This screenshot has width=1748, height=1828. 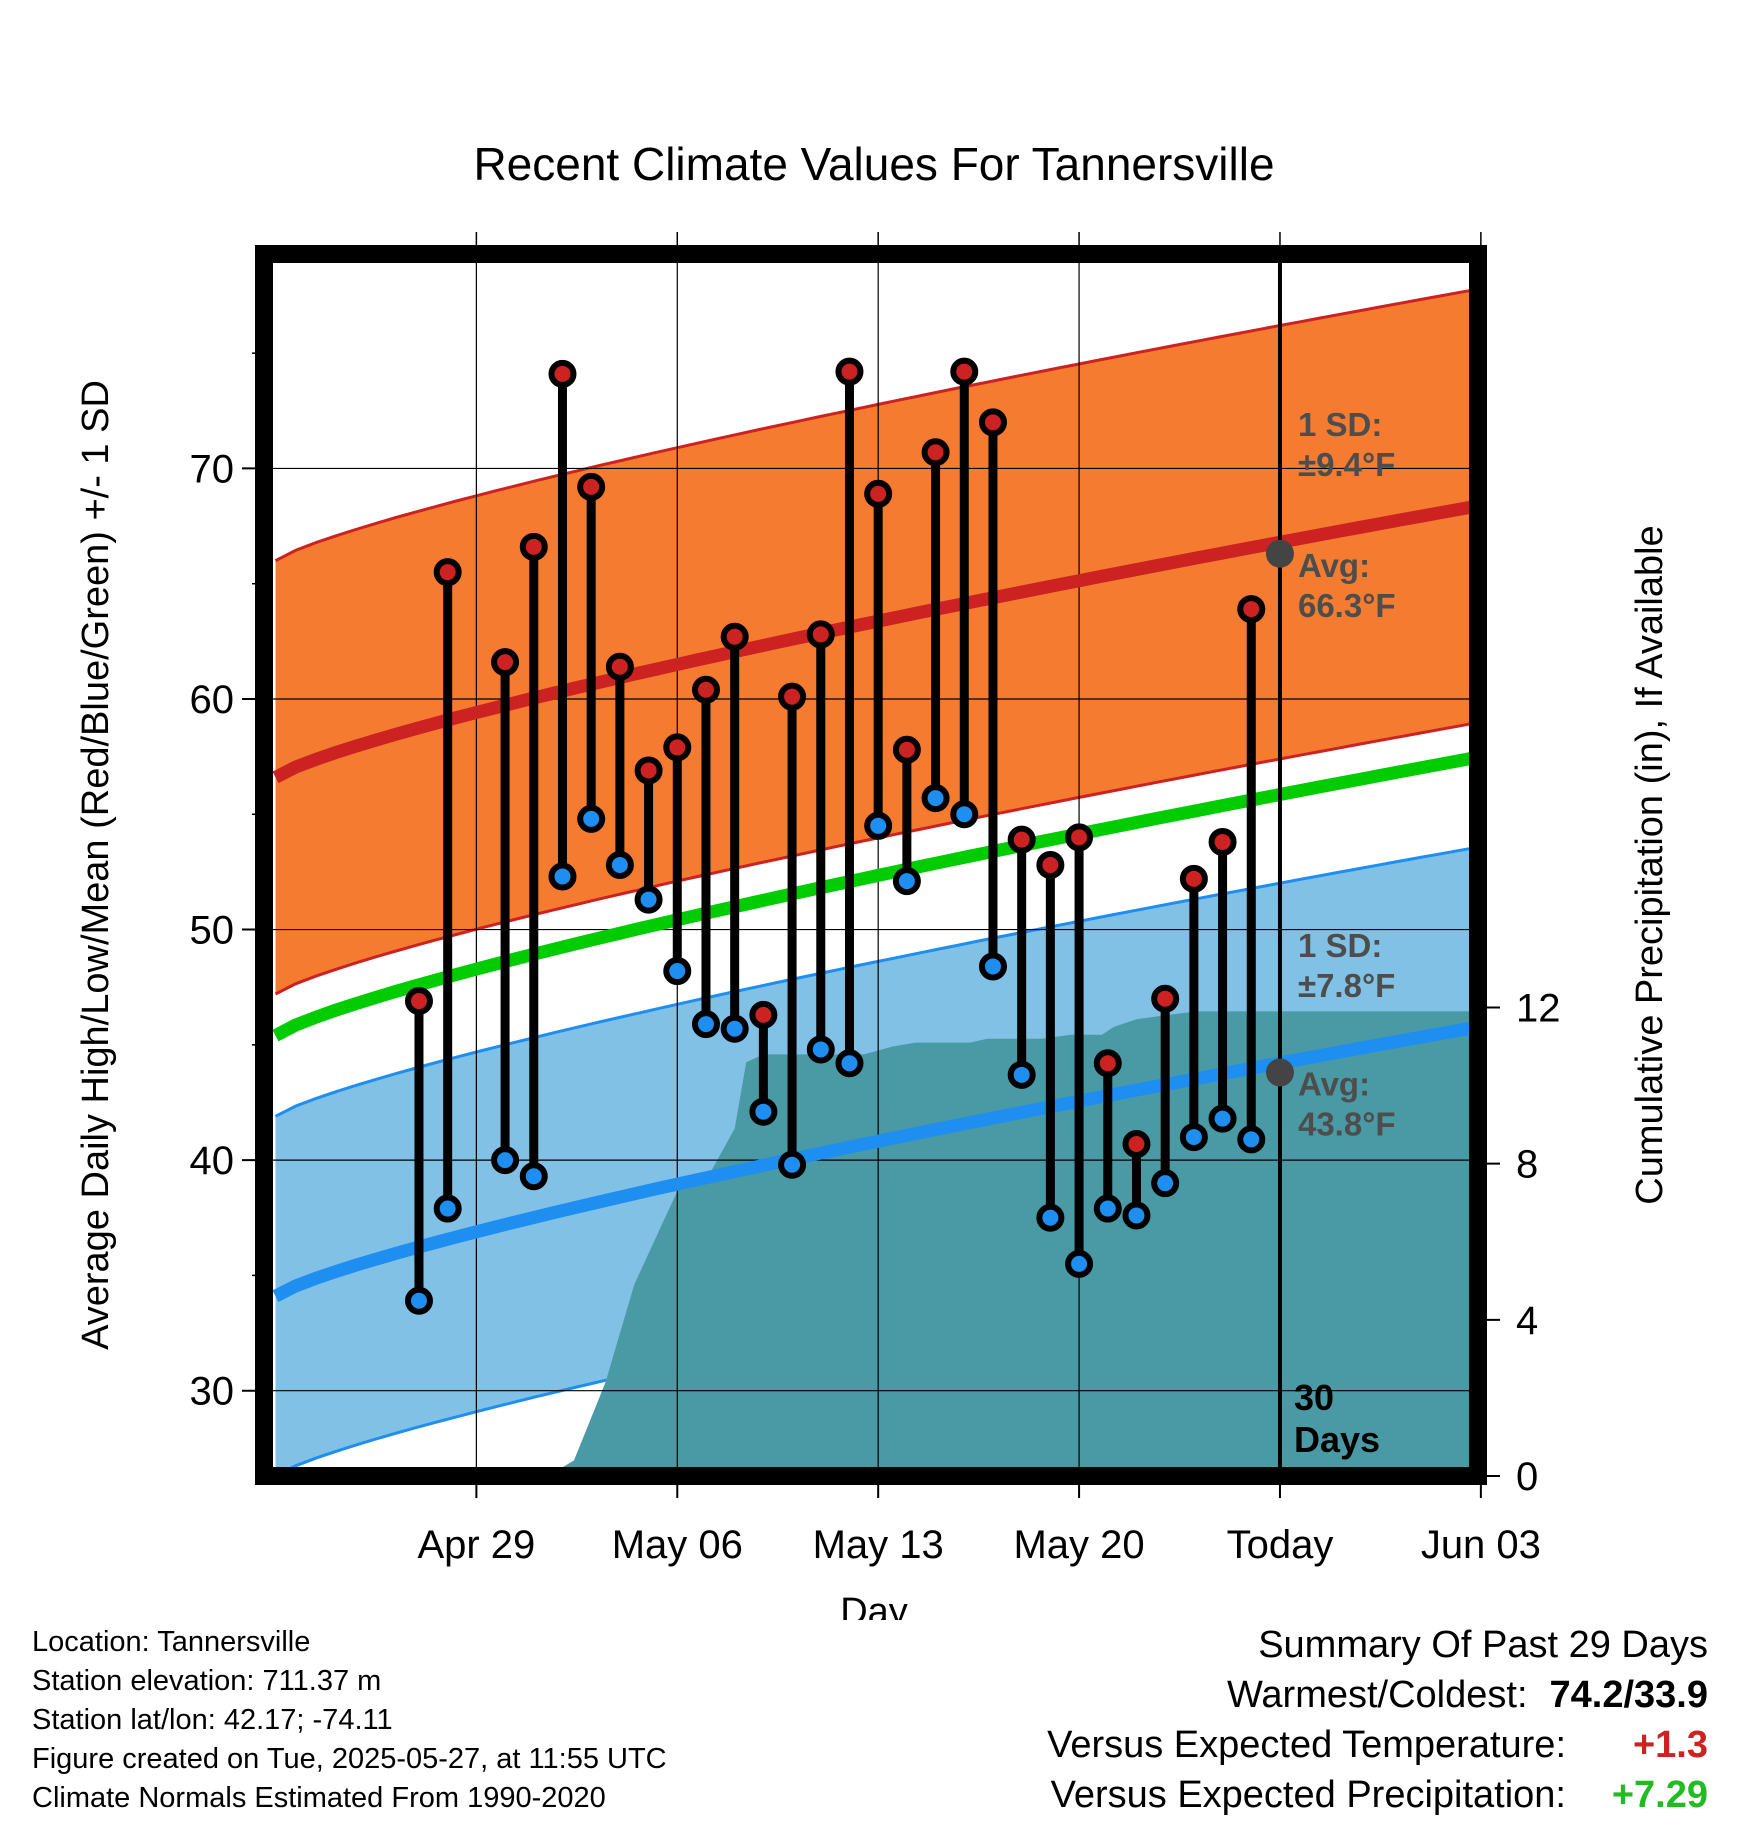 I want to click on annotation-line2: ±9.4°F, so click(x=1346, y=464).